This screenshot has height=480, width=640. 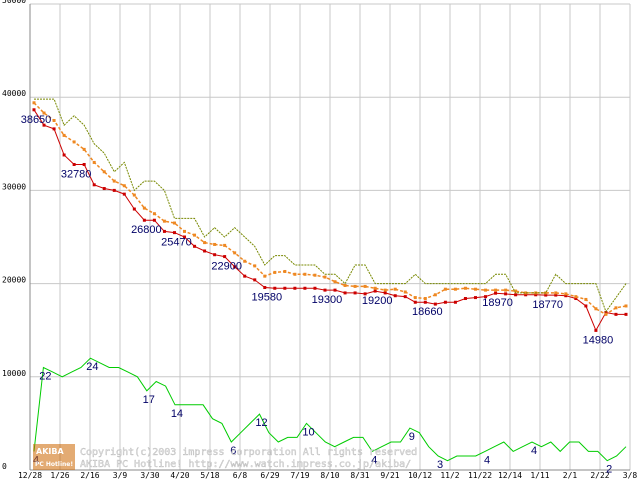 What do you see at coordinates (497, 303) in the screenshot?
I see `price-data-label: 18970` at bounding box center [497, 303].